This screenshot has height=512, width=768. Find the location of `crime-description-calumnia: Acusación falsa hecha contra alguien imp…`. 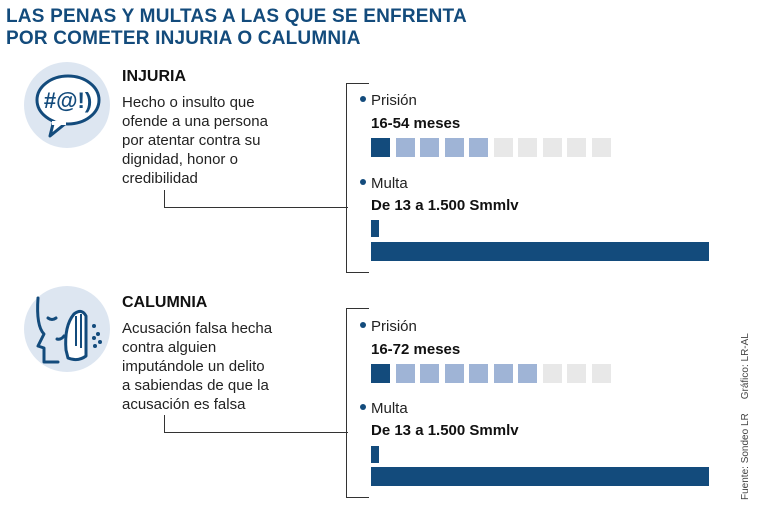

crime-description-calumnia: Acusación falsa hecha contra alguien imp… is located at coordinates (197, 366).